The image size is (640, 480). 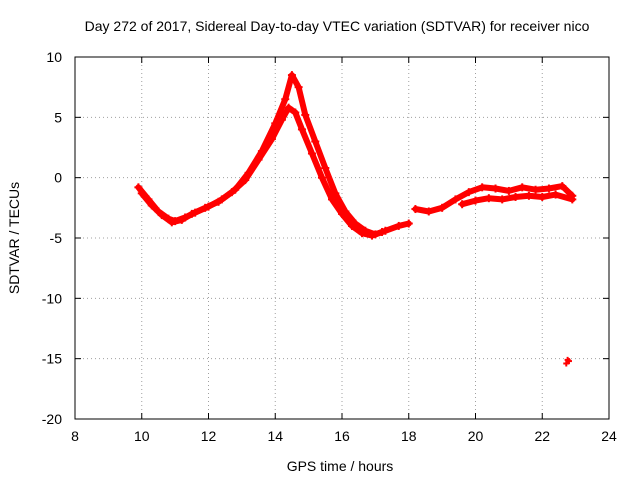 I want to click on y-tick-label: -20, so click(x=52, y=419).